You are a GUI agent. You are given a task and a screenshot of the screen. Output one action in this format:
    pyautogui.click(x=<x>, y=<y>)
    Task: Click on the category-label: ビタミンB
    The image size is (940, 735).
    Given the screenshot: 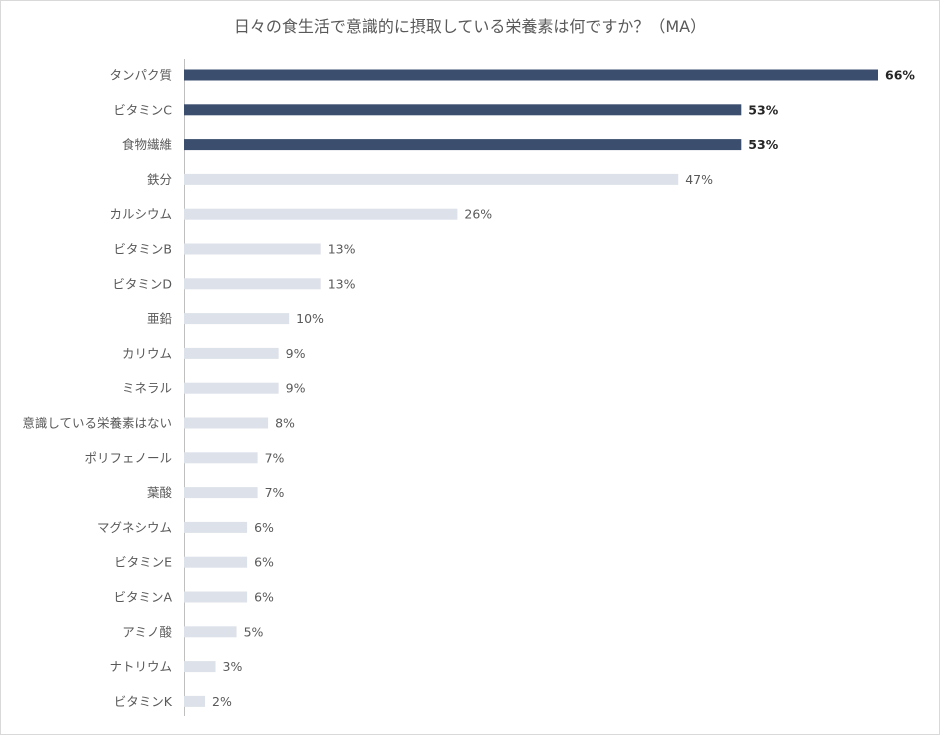 What is the action you would take?
    pyautogui.click(x=142, y=249)
    